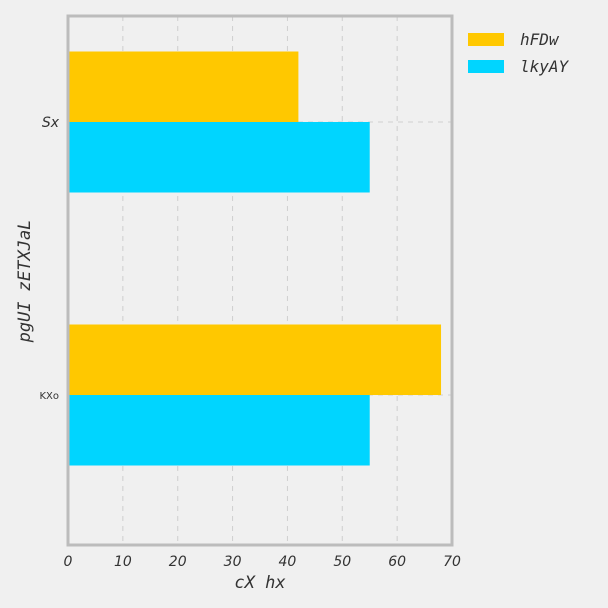 Image resolution: width=608 pixels, height=608 pixels. I want to click on x-tick-label: 40, so click(288, 562).